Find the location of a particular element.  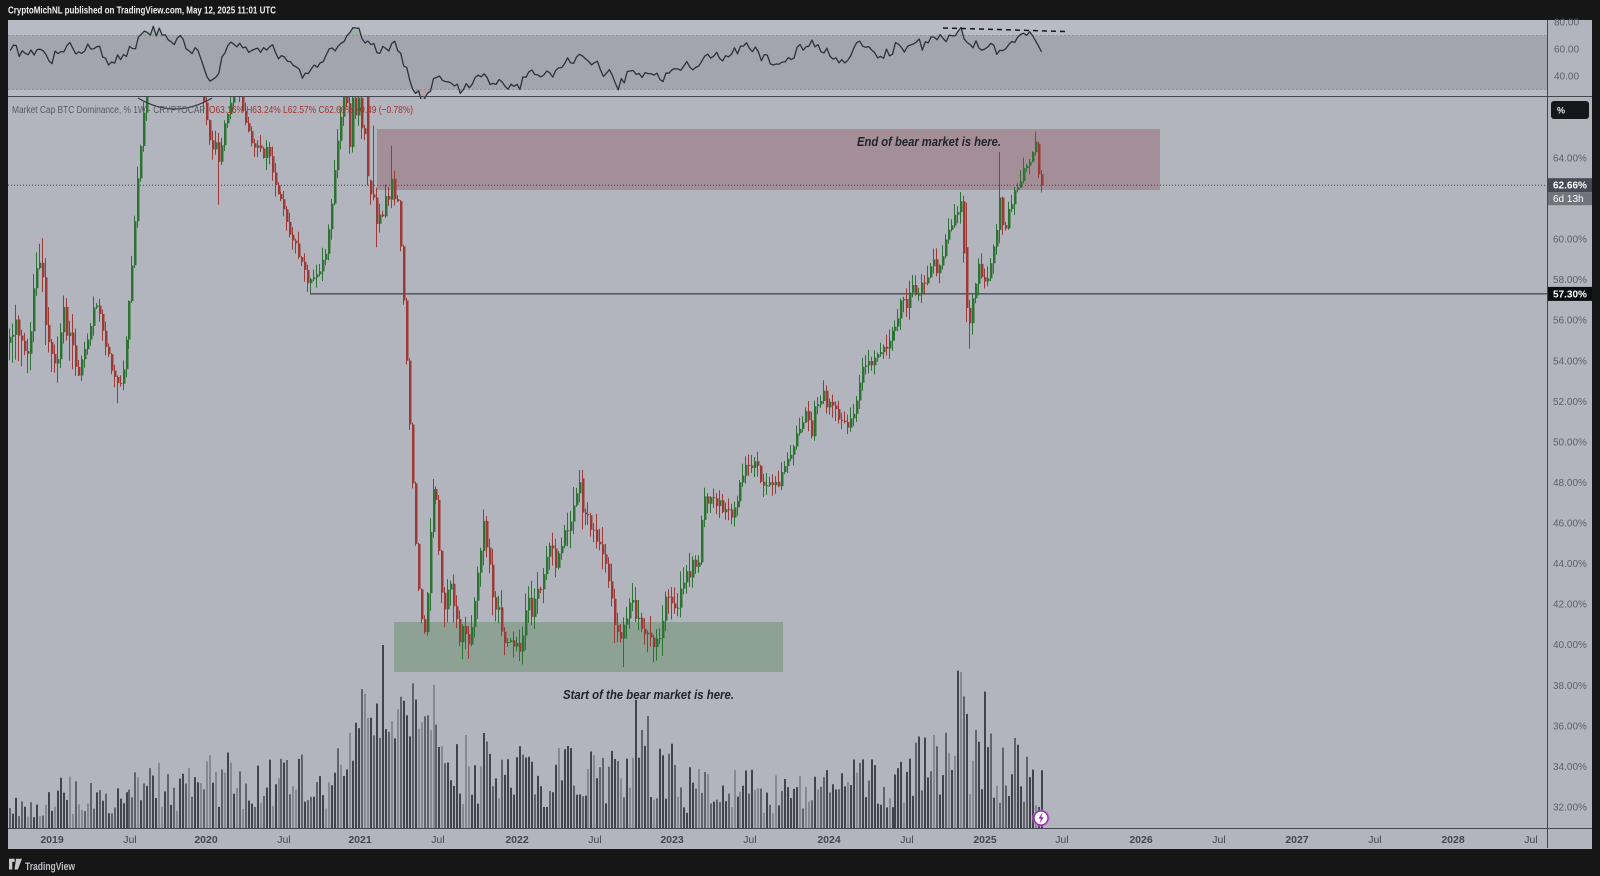

svg-text: 2020 is located at coordinates (206, 840).